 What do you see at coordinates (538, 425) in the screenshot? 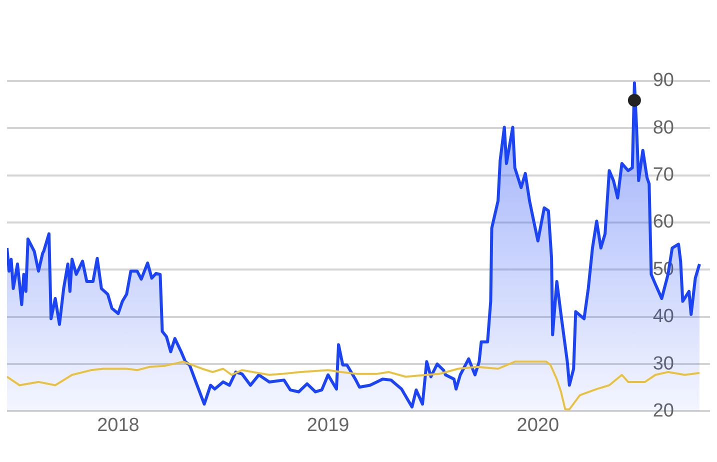
I see `x-tick-label: 2020` at bounding box center [538, 425].